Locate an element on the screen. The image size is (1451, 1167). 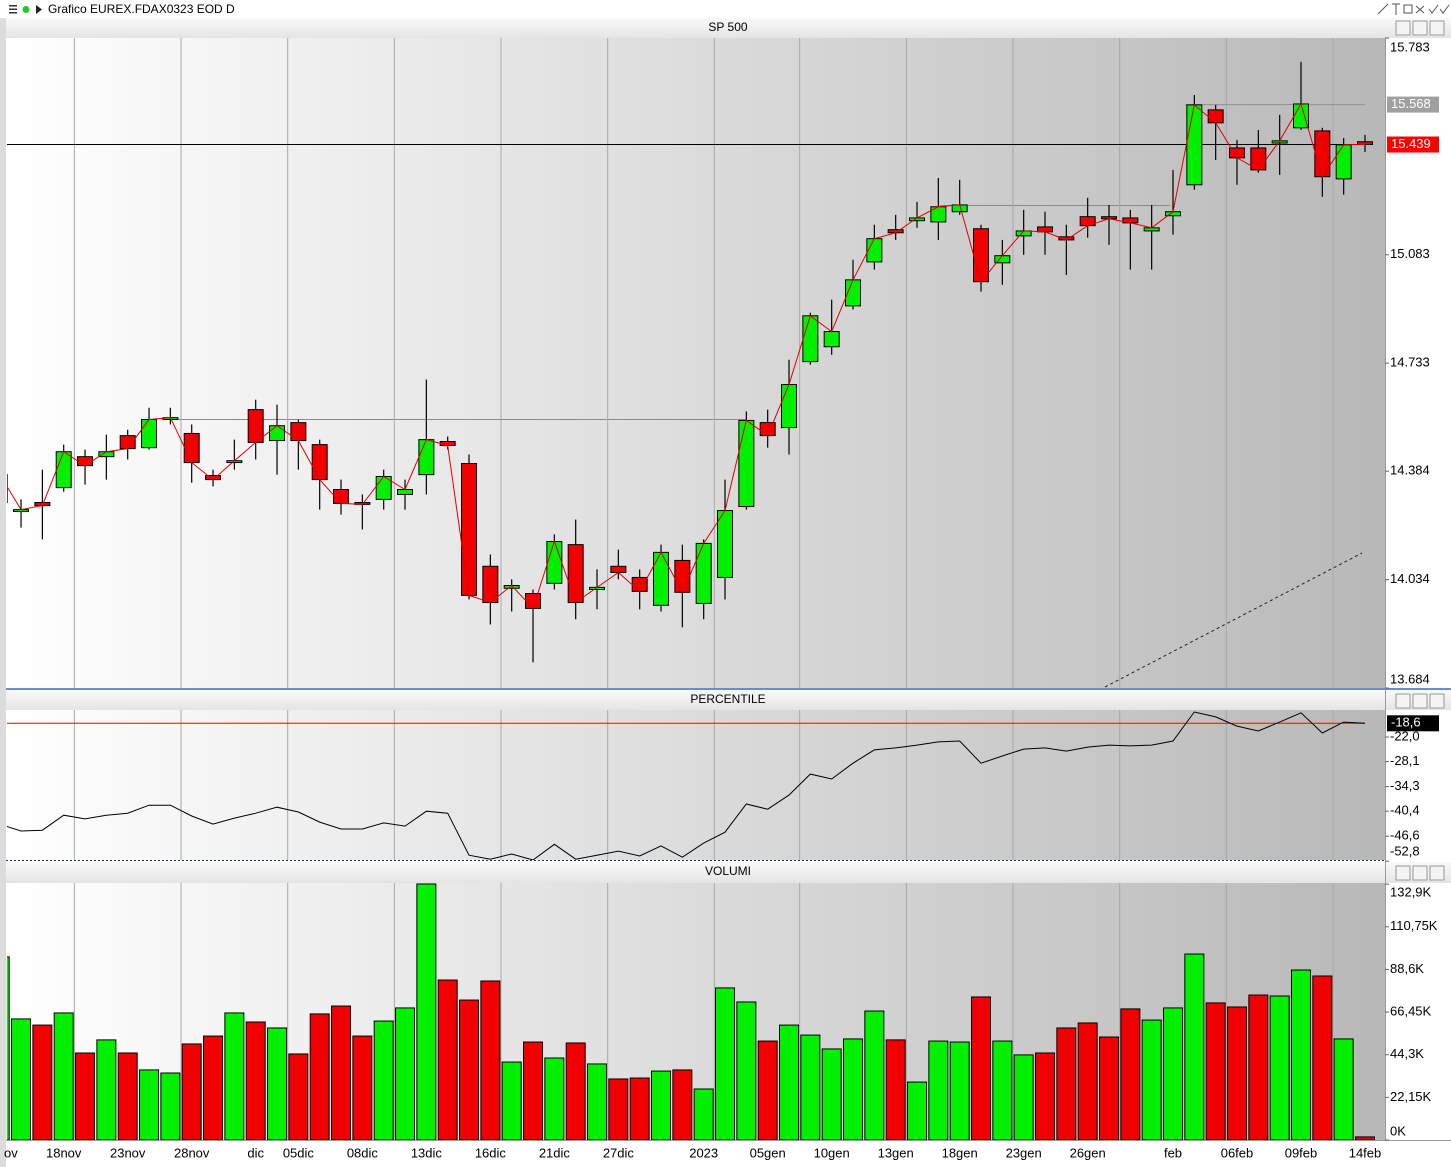
x-tick-label: 09feb is located at coordinates (1301, 1152).